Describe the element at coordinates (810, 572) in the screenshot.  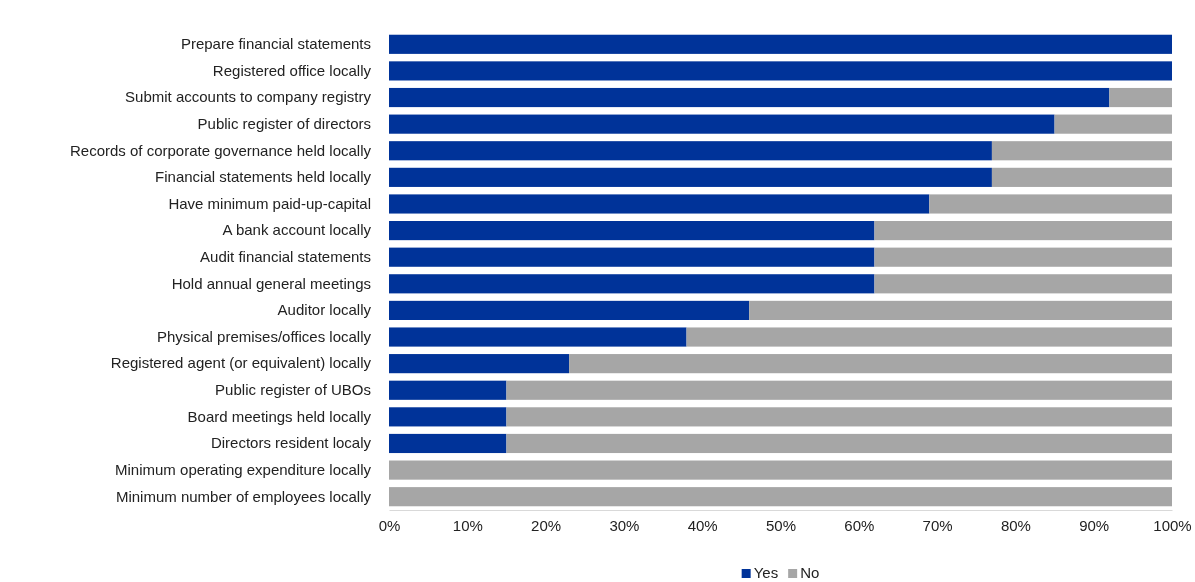
I see `legend-label: No` at that location.